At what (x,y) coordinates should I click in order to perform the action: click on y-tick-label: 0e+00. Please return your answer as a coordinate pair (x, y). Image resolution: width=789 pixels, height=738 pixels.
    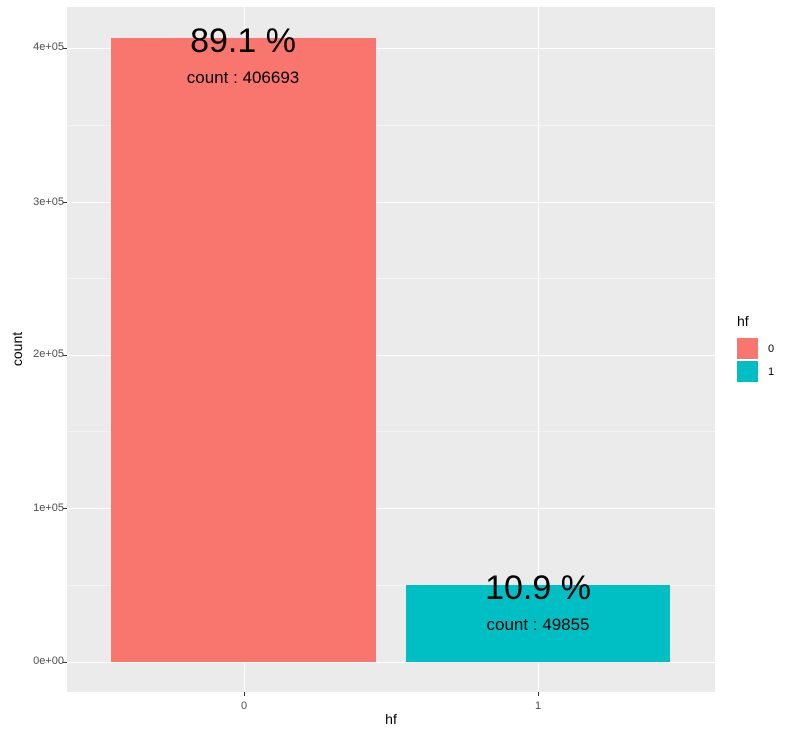
    Looking at the image, I should click on (48, 661).